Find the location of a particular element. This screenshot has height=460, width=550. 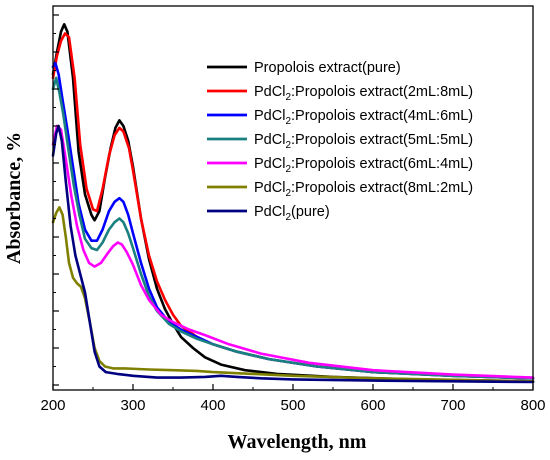

x-axis-title: Wavelength, nm is located at coordinates (297, 442).